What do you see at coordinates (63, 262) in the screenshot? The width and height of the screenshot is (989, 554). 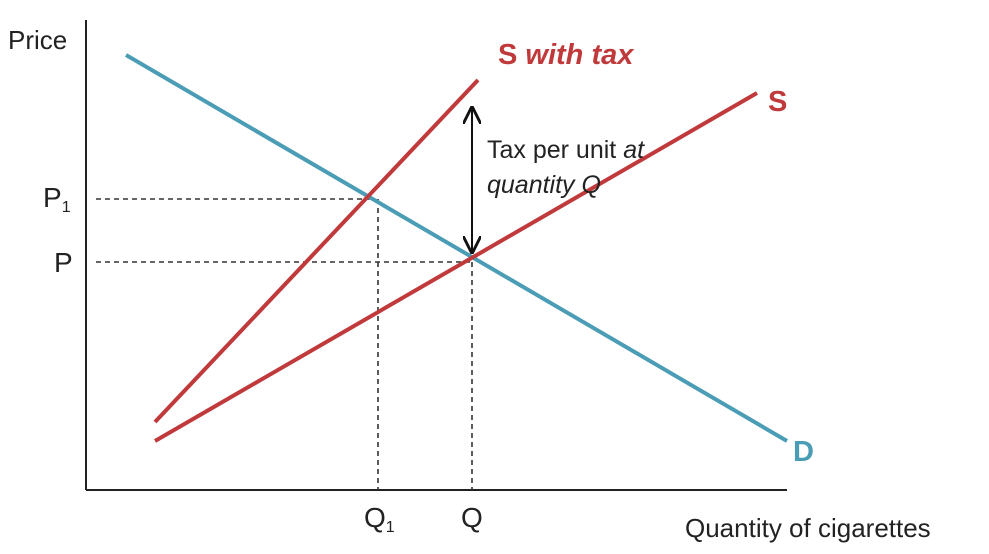 I see `p-label: P` at bounding box center [63, 262].